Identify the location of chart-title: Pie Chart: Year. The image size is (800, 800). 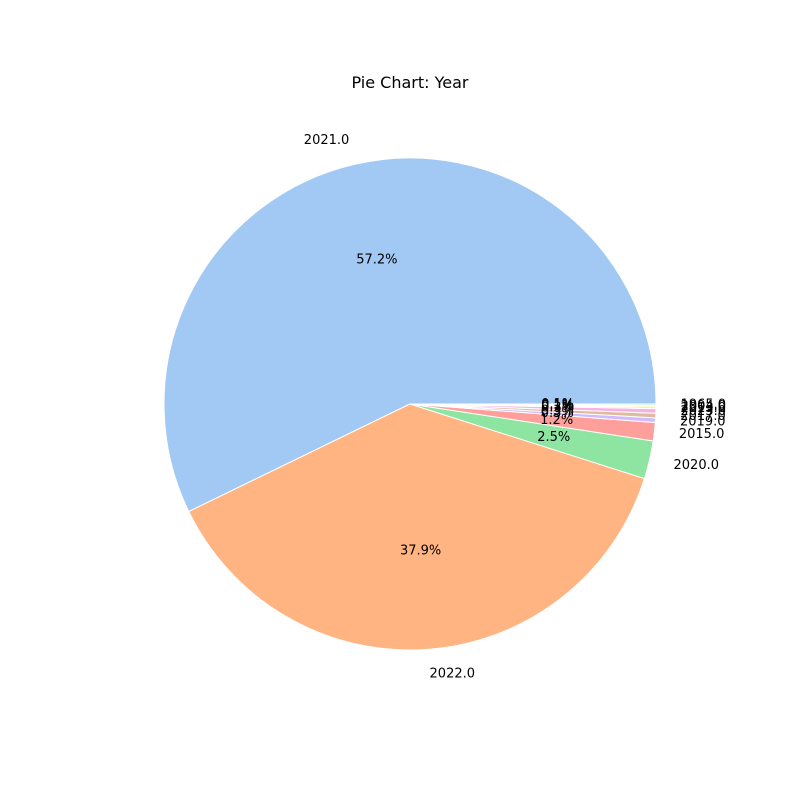
(410, 82).